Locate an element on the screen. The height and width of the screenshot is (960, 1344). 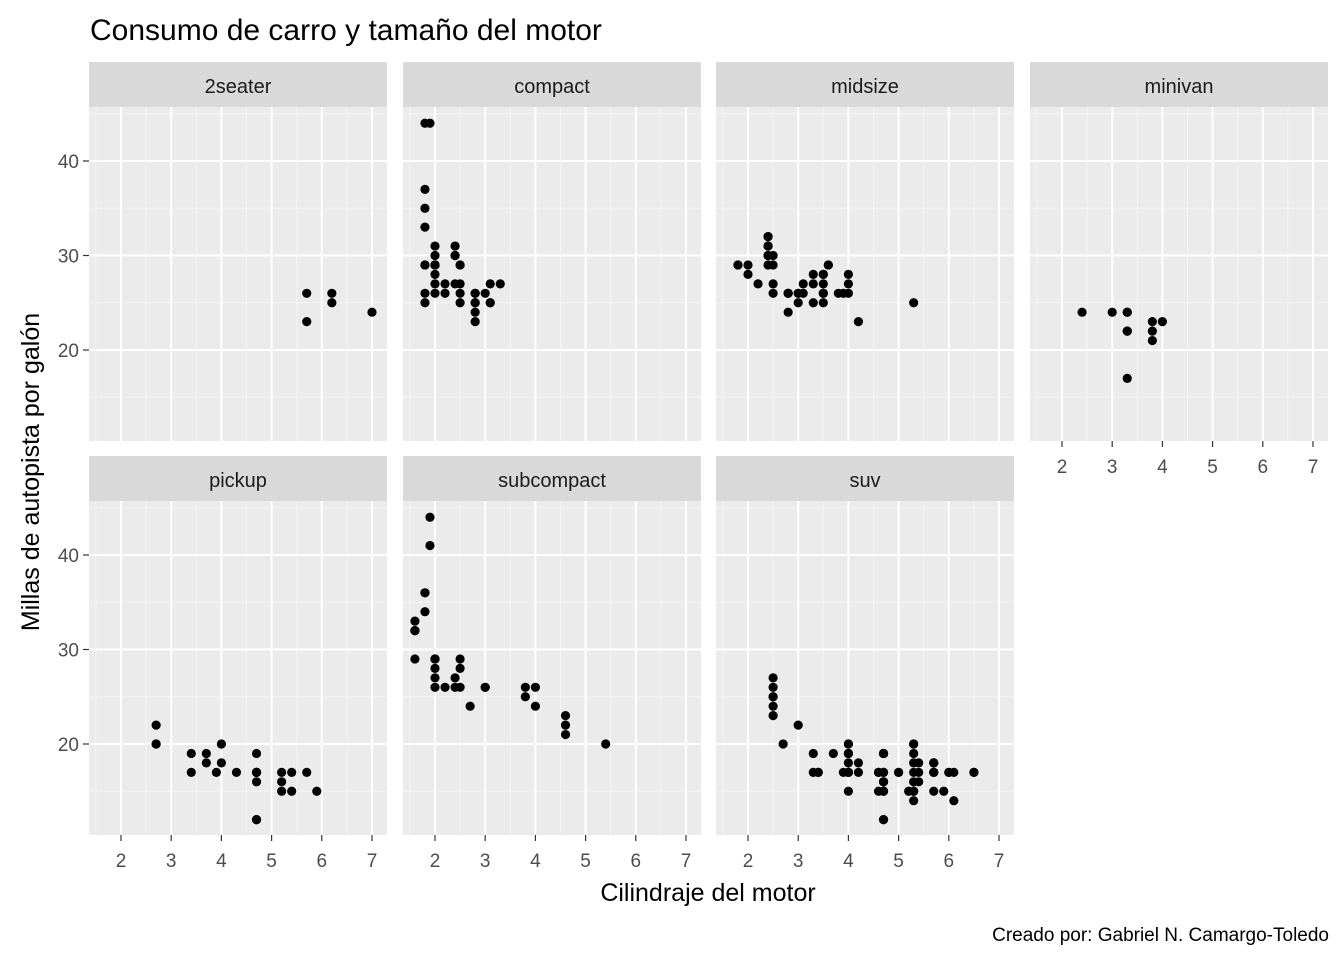
facet-suv: suv 2 3 4 5 6 7 is located at coordinates (865, 664).